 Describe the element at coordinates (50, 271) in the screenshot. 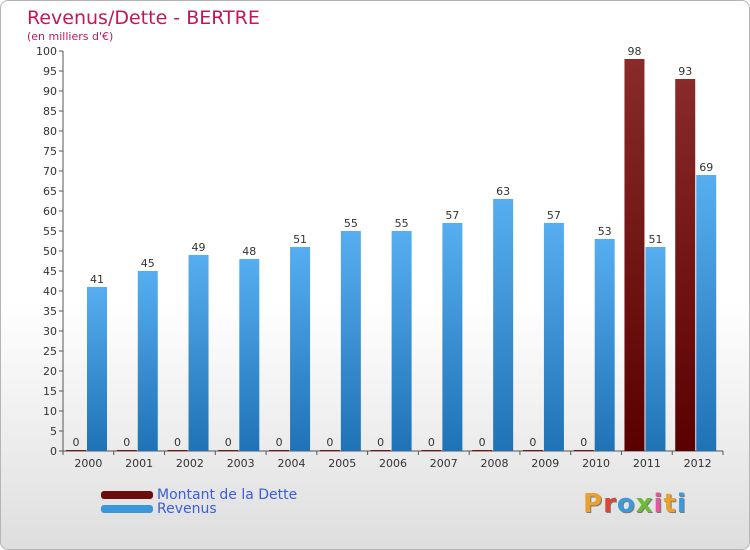

I see `y-tick-label: 45` at that location.